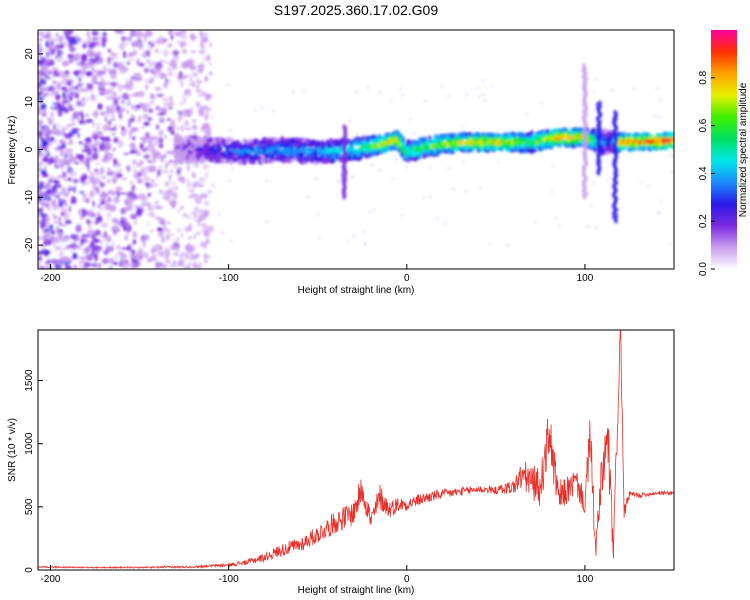 This screenshot has width=750, height=600. What do you see at coordinates (344, 126) in the screenshot?
I see `heatmap-streak-cell` at bounding box center [344, 126].